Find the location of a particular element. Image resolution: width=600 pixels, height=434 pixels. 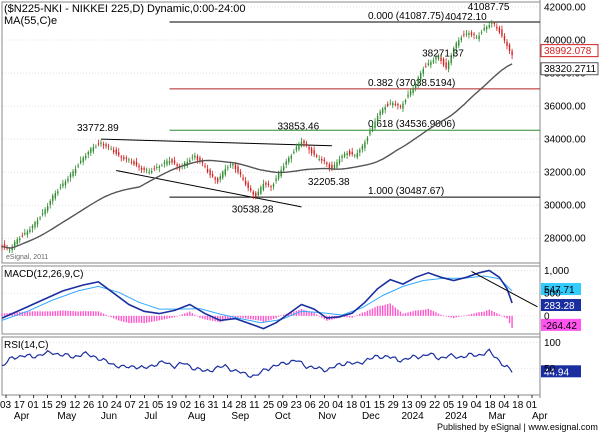

x-month-label: Aug is located at coordinates (197, 416).